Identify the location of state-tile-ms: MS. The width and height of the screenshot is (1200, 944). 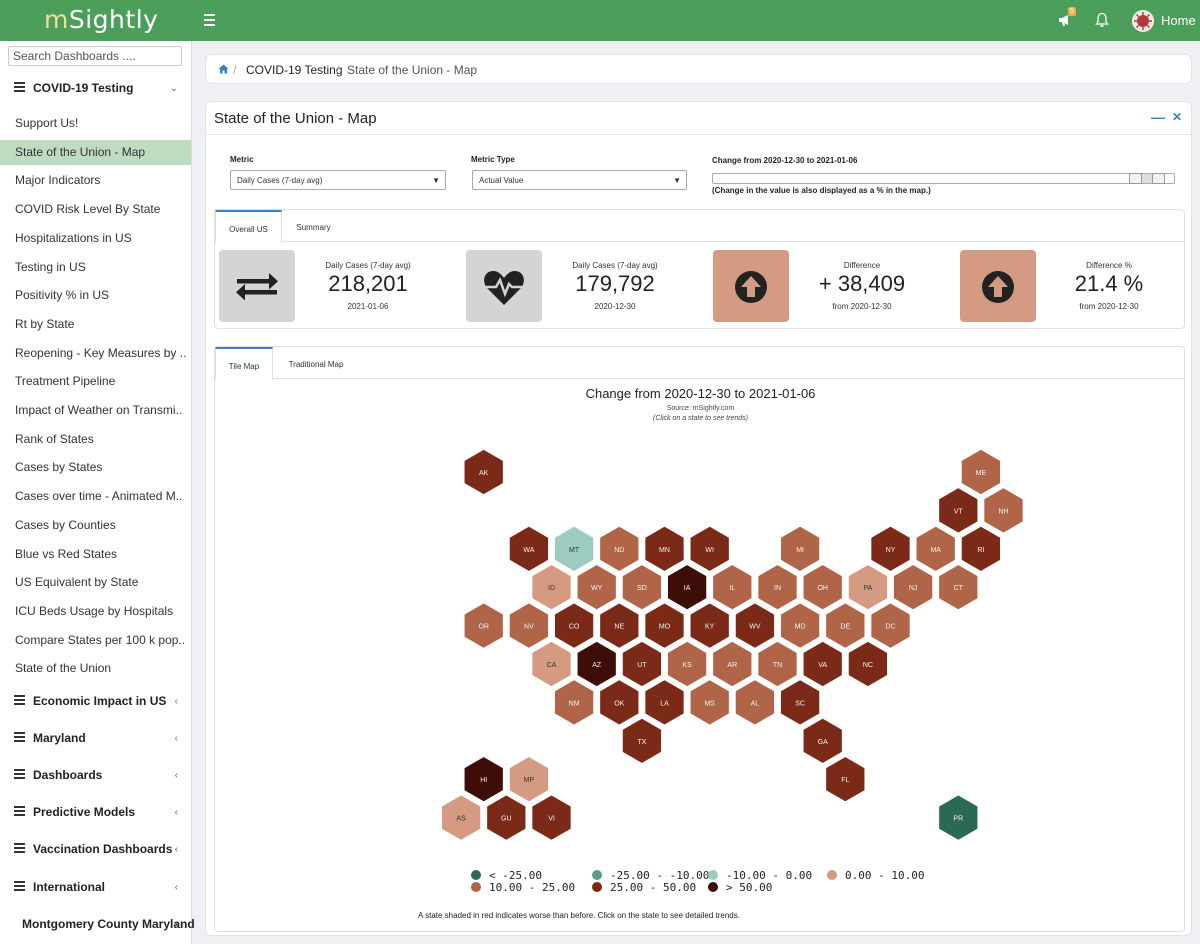
(710, 702).